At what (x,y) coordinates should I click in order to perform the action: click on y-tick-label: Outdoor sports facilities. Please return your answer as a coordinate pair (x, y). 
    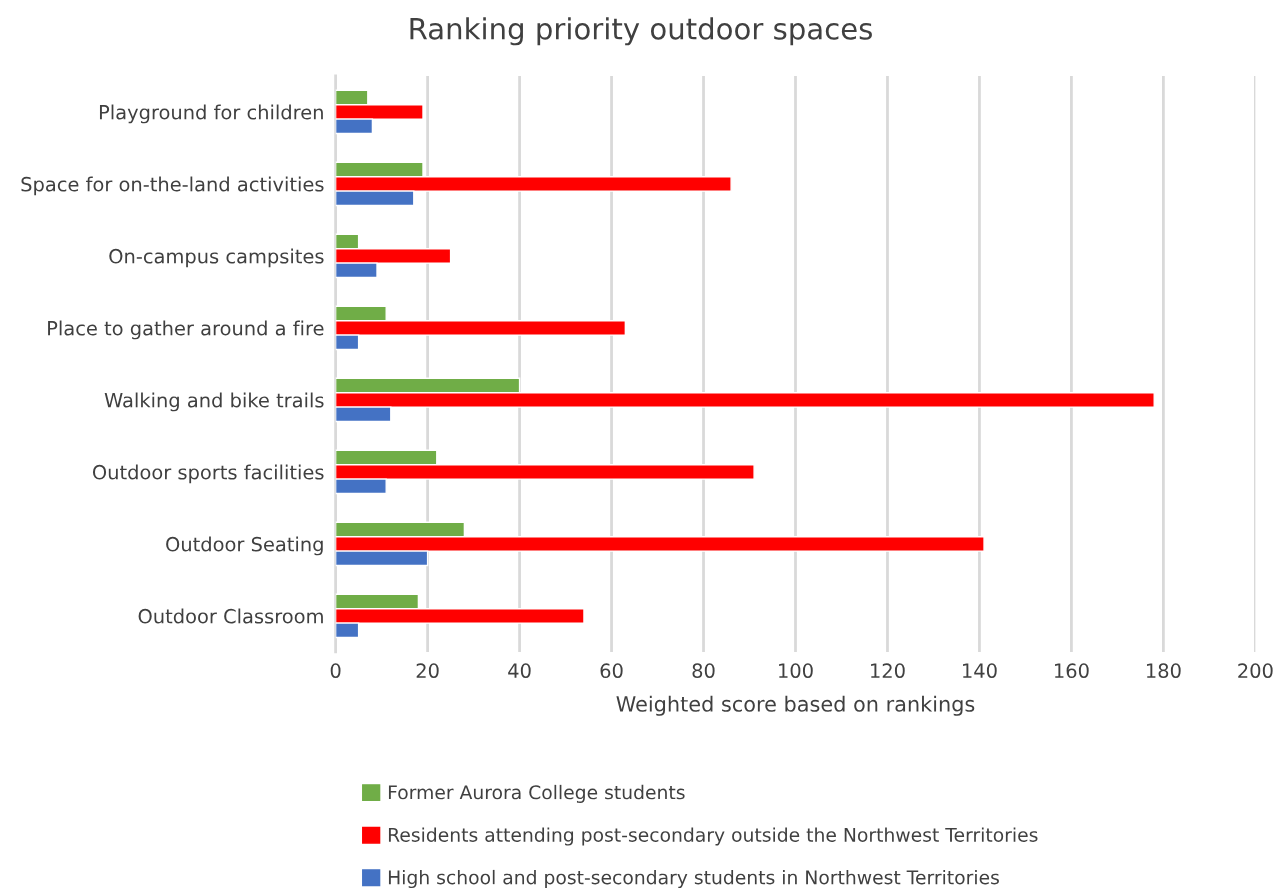
    Looking at the image, I should click on (208, 474).